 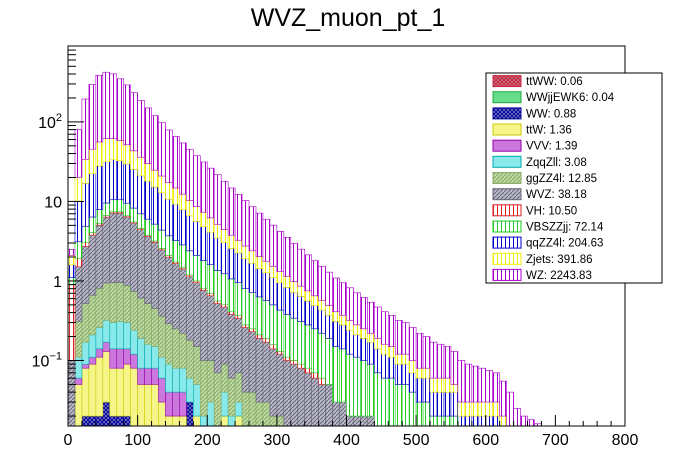 I want to click on x-tick-label-500: 500, so click(x=416, y=440).